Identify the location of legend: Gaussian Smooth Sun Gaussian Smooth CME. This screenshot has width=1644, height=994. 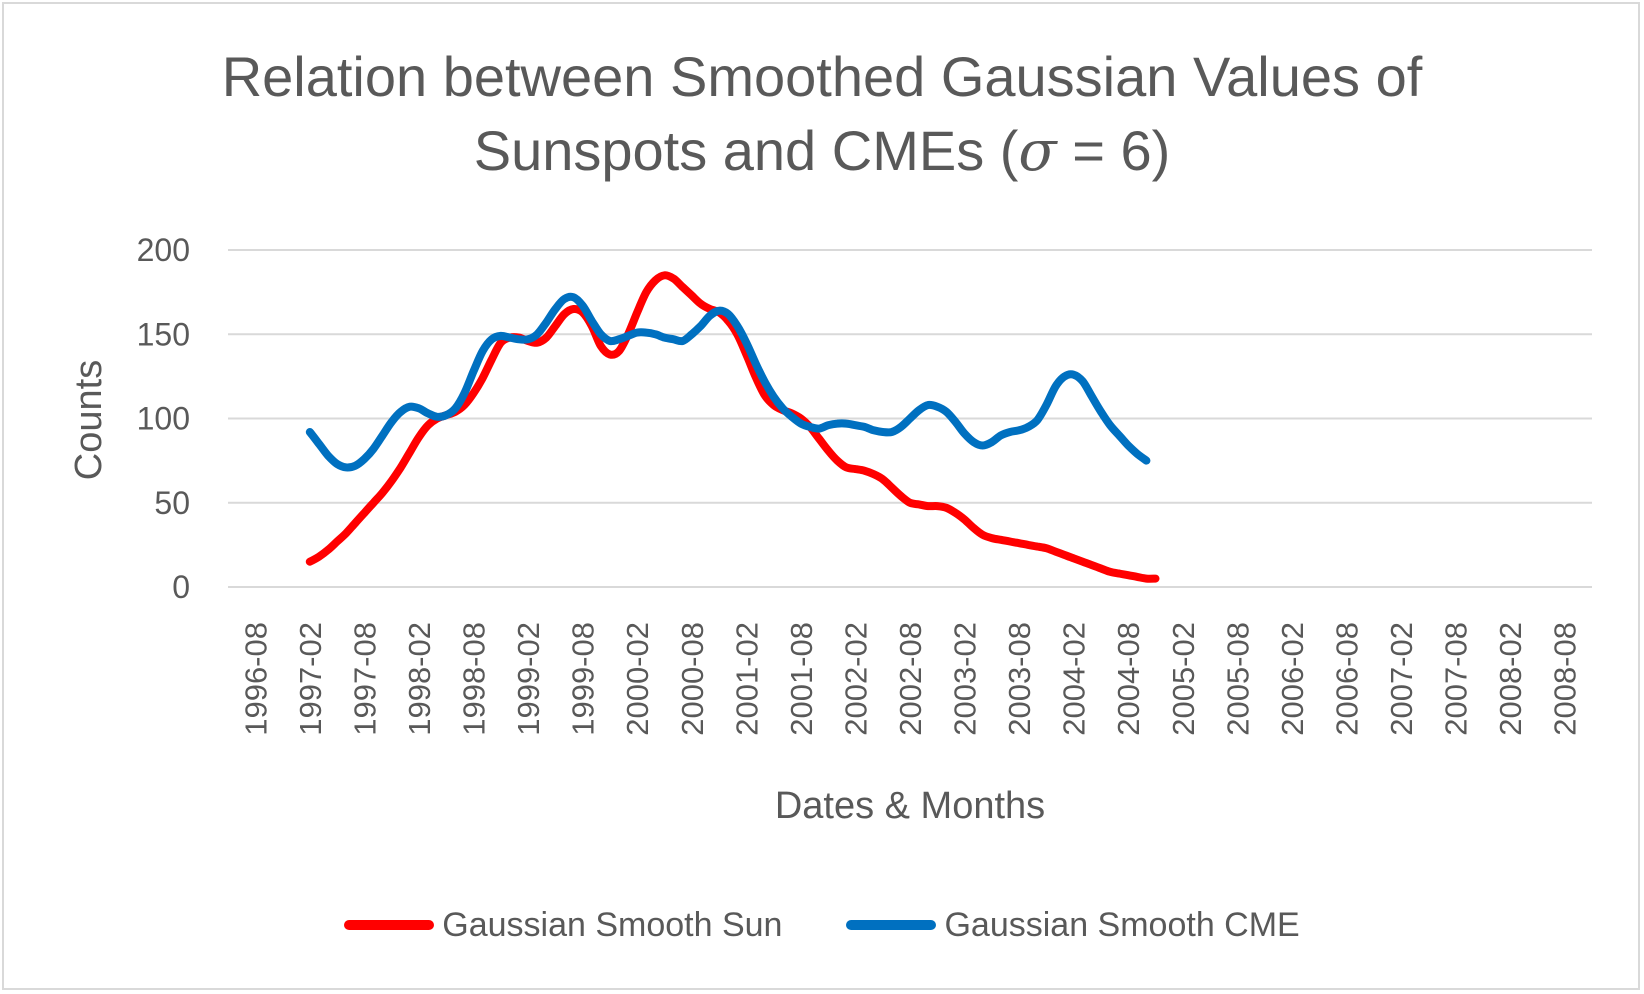
(822, 925).